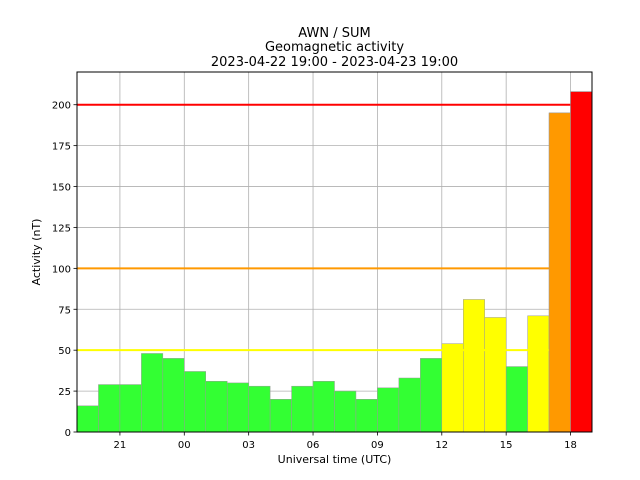  Describe the element at coordinates (570, 445) in the screenshot. I see `x-tick-label: 18` at that location.